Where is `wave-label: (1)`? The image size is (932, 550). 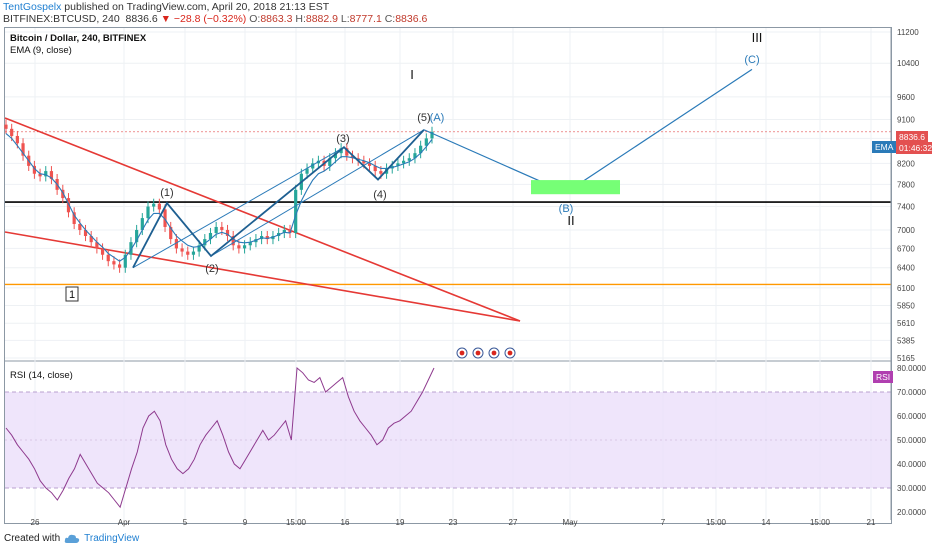
wave-label: (1) is located at coordinates (166, 193).